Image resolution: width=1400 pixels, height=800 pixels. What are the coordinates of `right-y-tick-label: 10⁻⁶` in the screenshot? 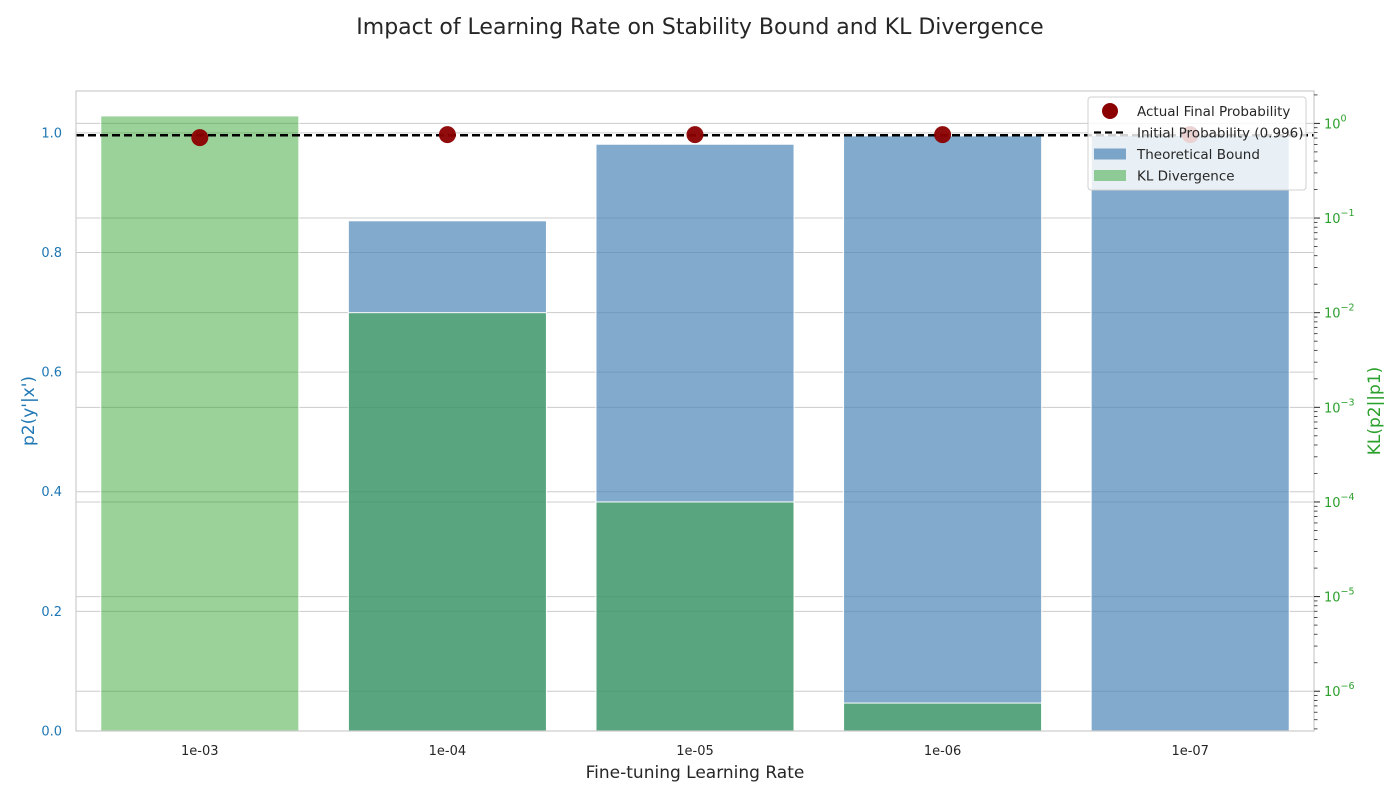 It's located at (1339, 690).